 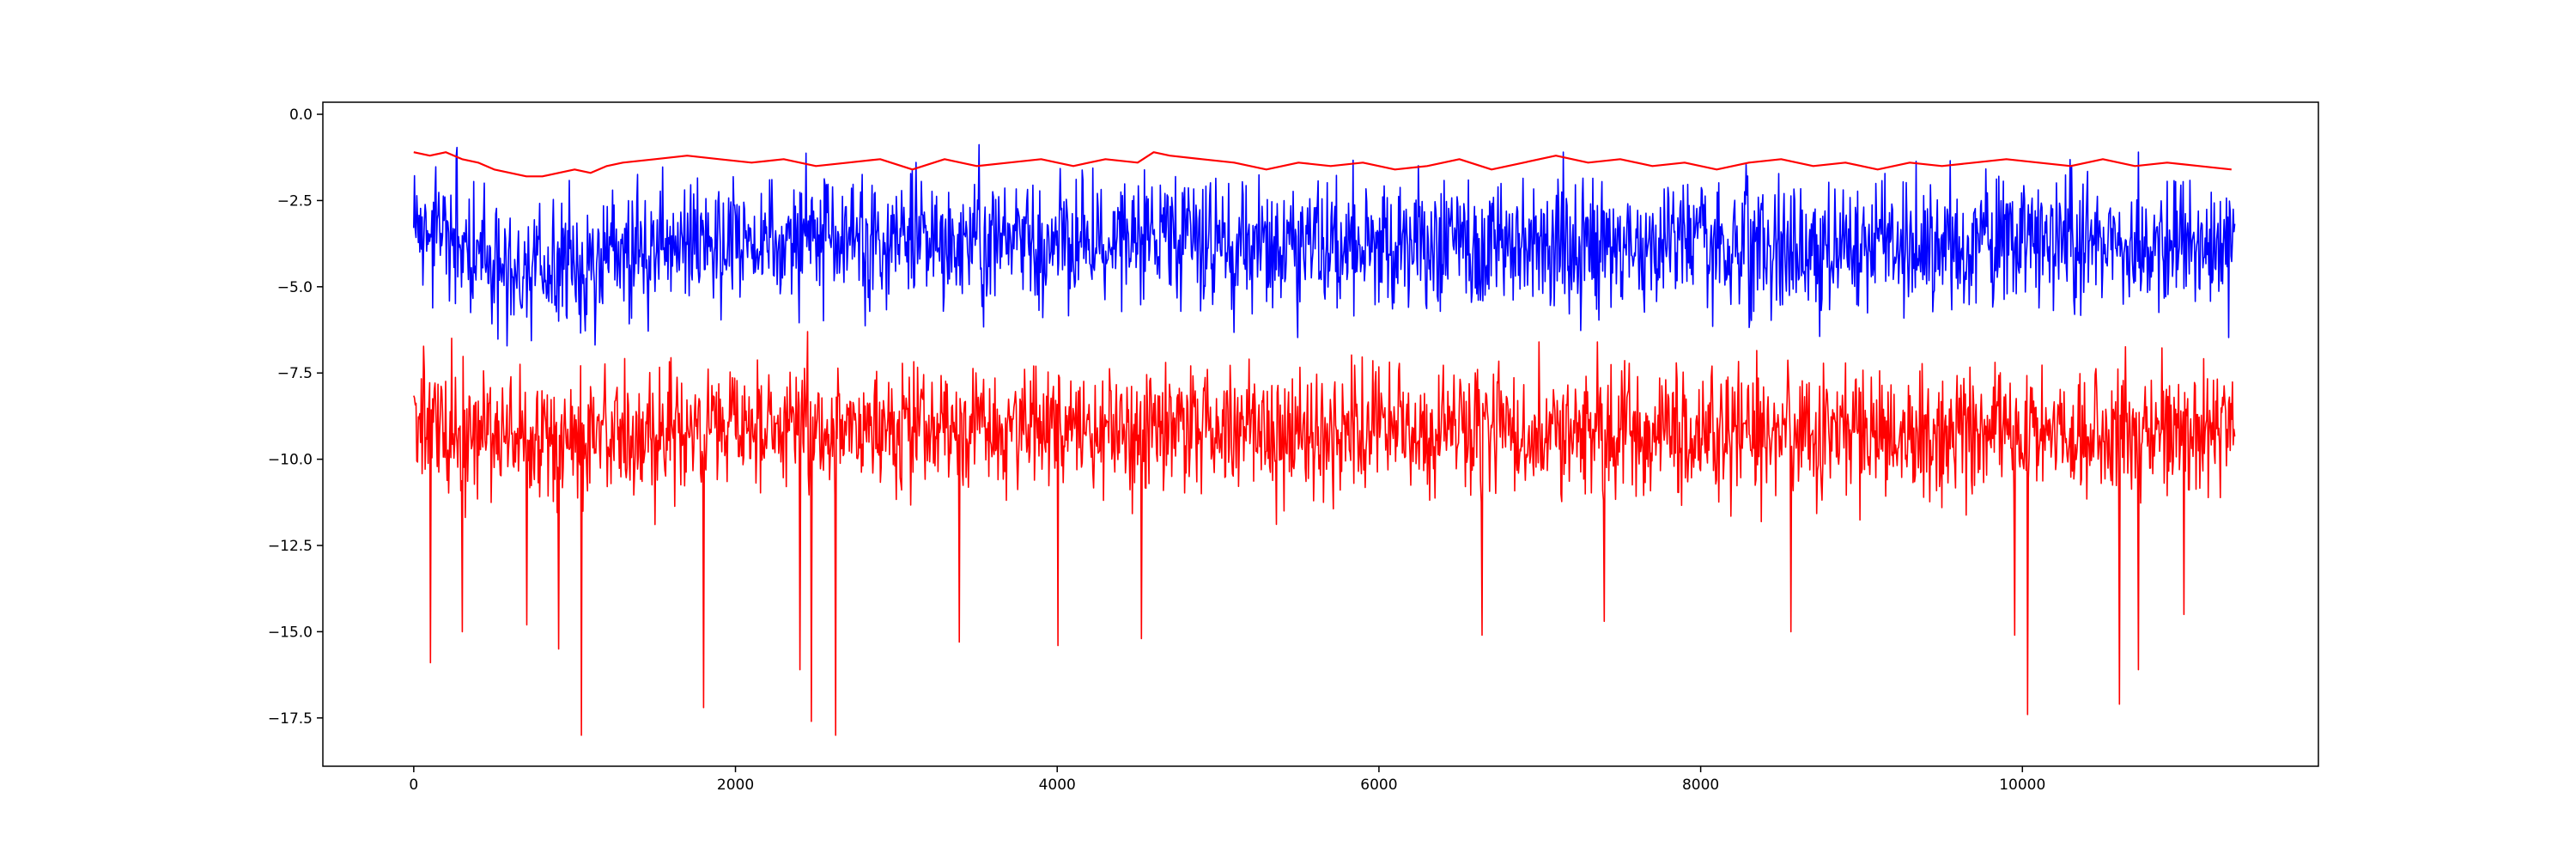 I want to click on y-tick-label: −2.5, so click(x=295, y=201).